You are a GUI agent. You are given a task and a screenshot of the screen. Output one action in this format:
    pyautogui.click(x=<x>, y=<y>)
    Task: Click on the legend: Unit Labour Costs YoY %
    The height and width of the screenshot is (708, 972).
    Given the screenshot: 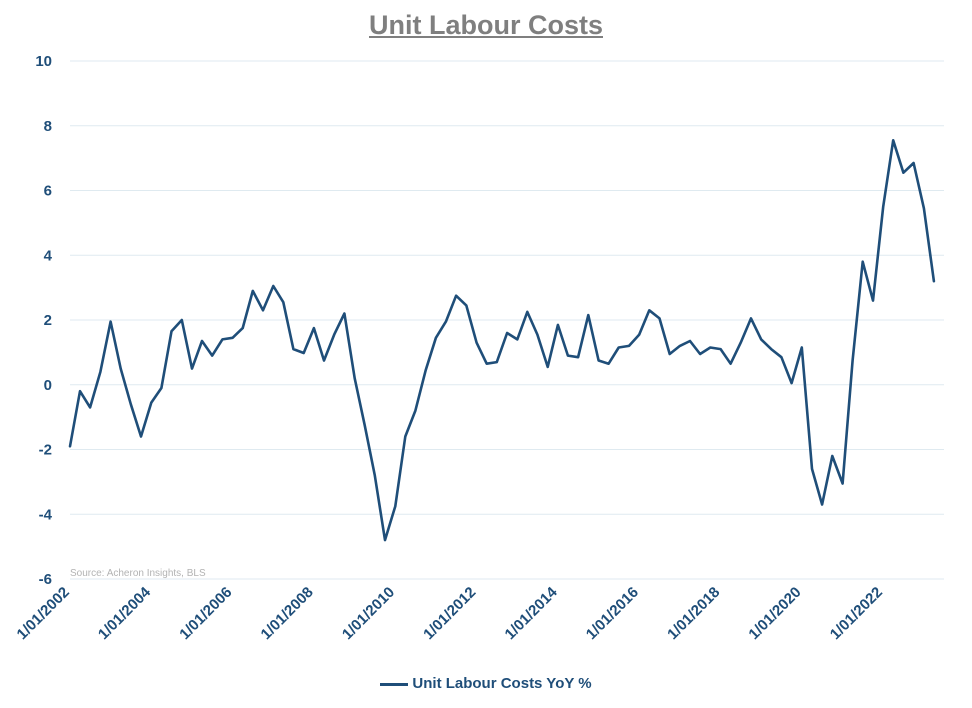 What is the action you would take?
    pyautogui.click(x=486, y=683)
    